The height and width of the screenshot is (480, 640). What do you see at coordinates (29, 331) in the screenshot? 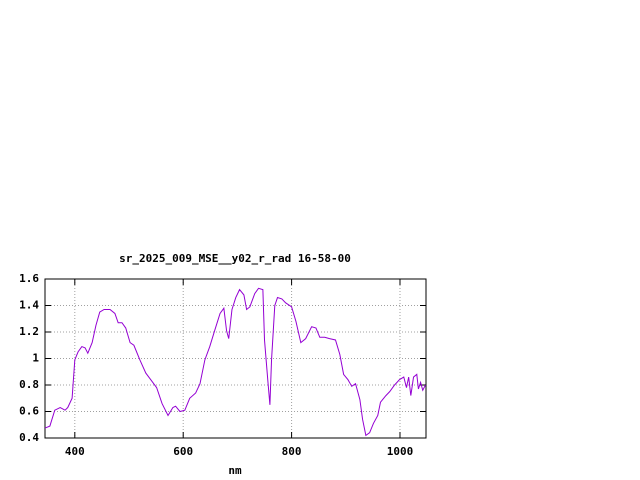
I see `y-tick-label: 1.2` at bounding box center [29, 331].